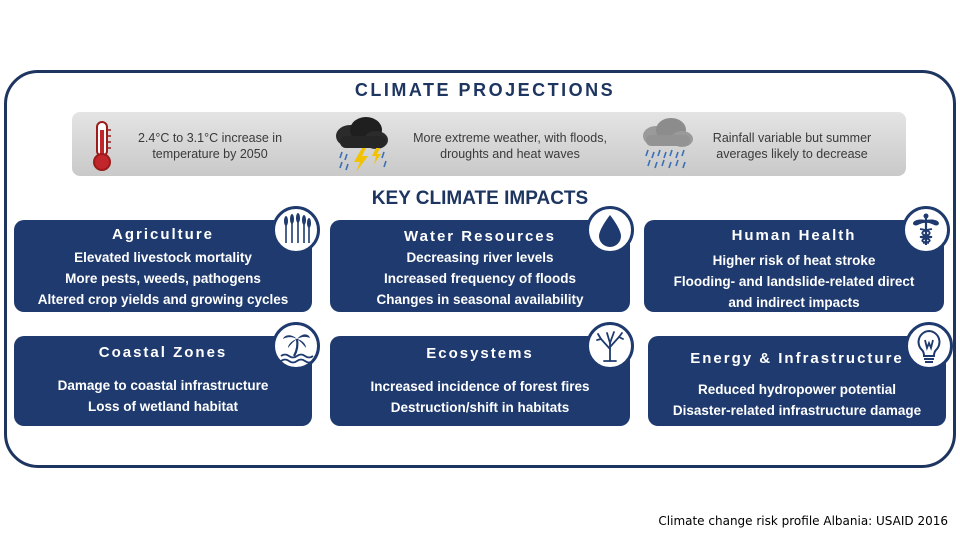 This screenshot has width=960, height=540. I want to click on impacts-title: KEY CLIMATE IMPACTS, so click(480, 198).